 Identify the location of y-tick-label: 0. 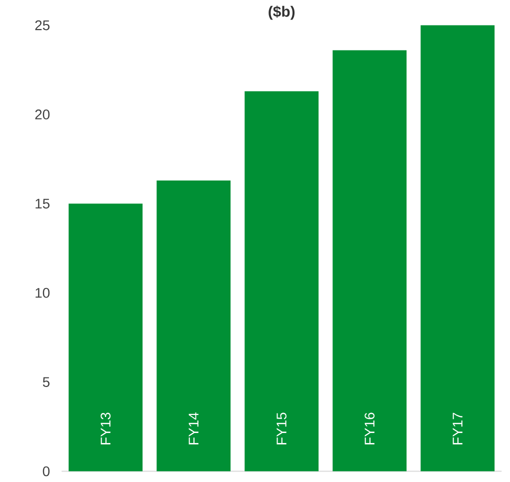
(46, 471).